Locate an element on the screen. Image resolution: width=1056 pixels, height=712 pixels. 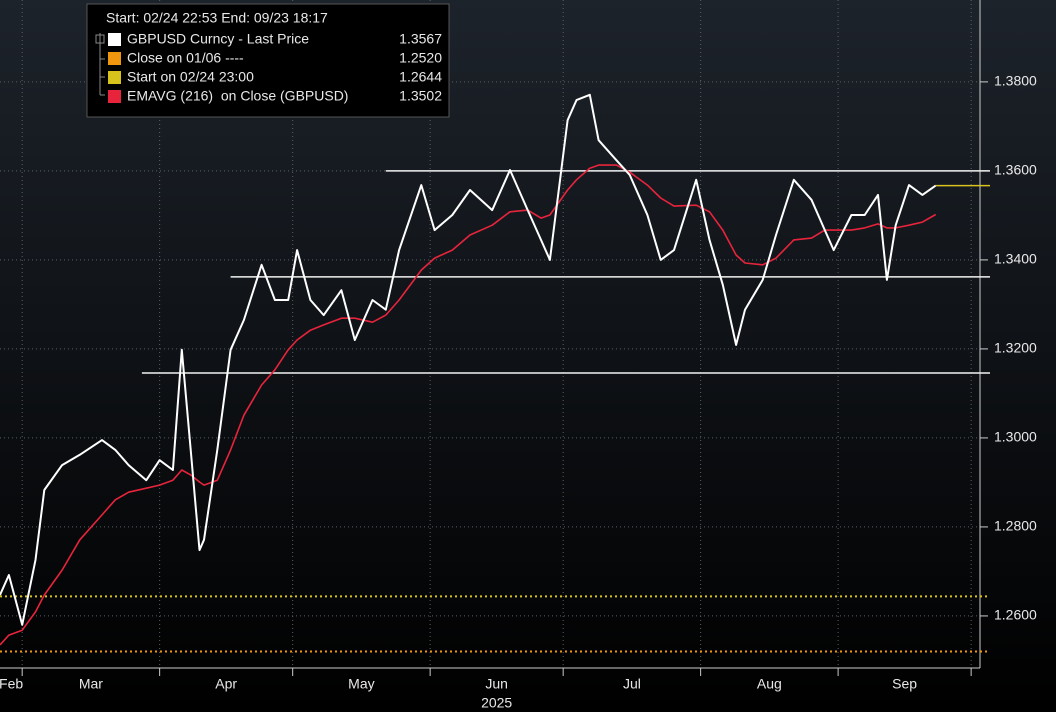
x-tick-label: May is located at coordinates (361, 684).